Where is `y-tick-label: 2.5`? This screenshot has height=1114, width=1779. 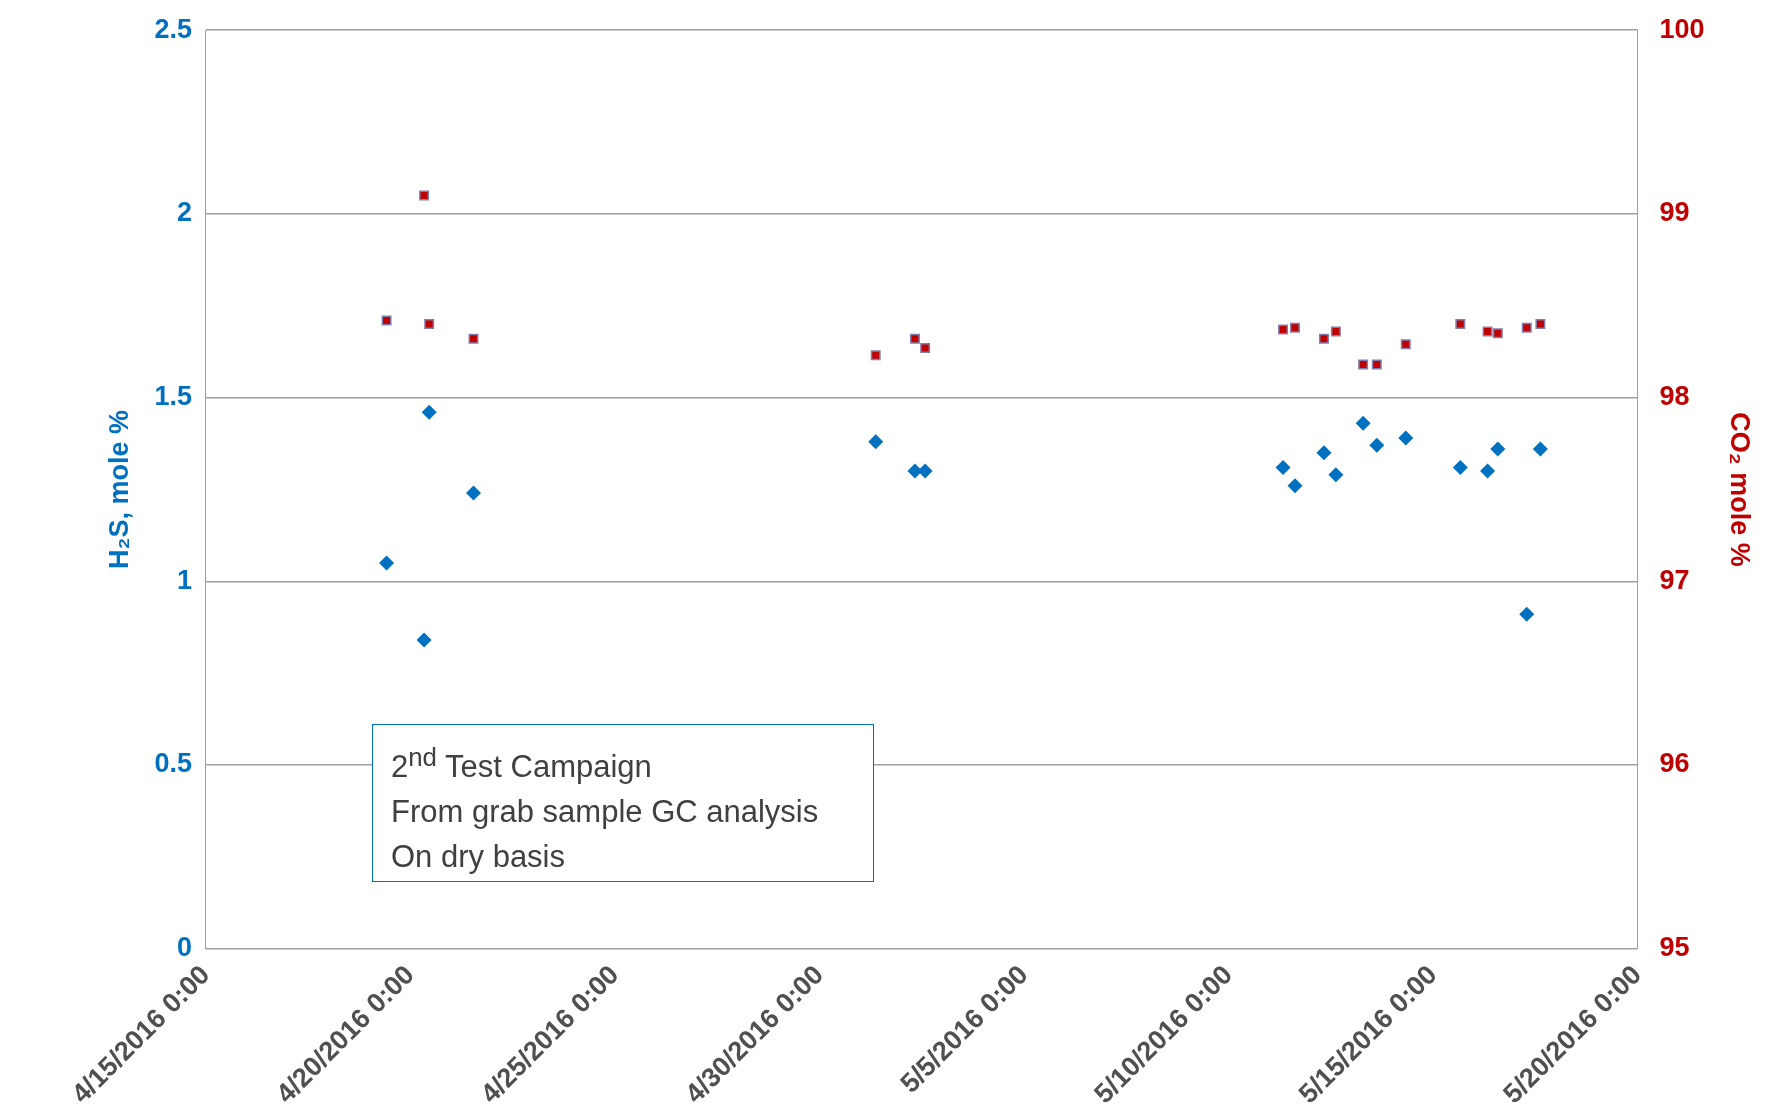 y-tick-label: 2.5 is located at coordinates (173, 28).